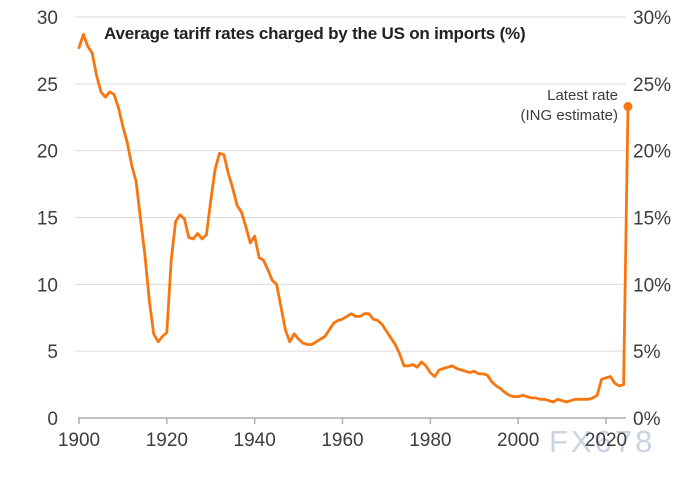  What do you see at coordinates (47, 285) in the screenshot?
I see `y-tick-label-left-10: 10` at bounding box center [47, 285].